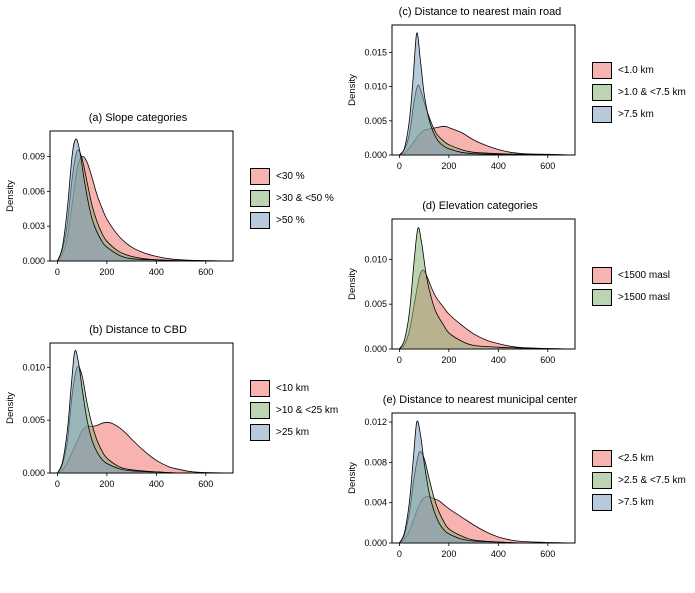  Describe the element at coordinates (631, 297) in the screenshot. I see `legend-item: >1500 masl` at that location.